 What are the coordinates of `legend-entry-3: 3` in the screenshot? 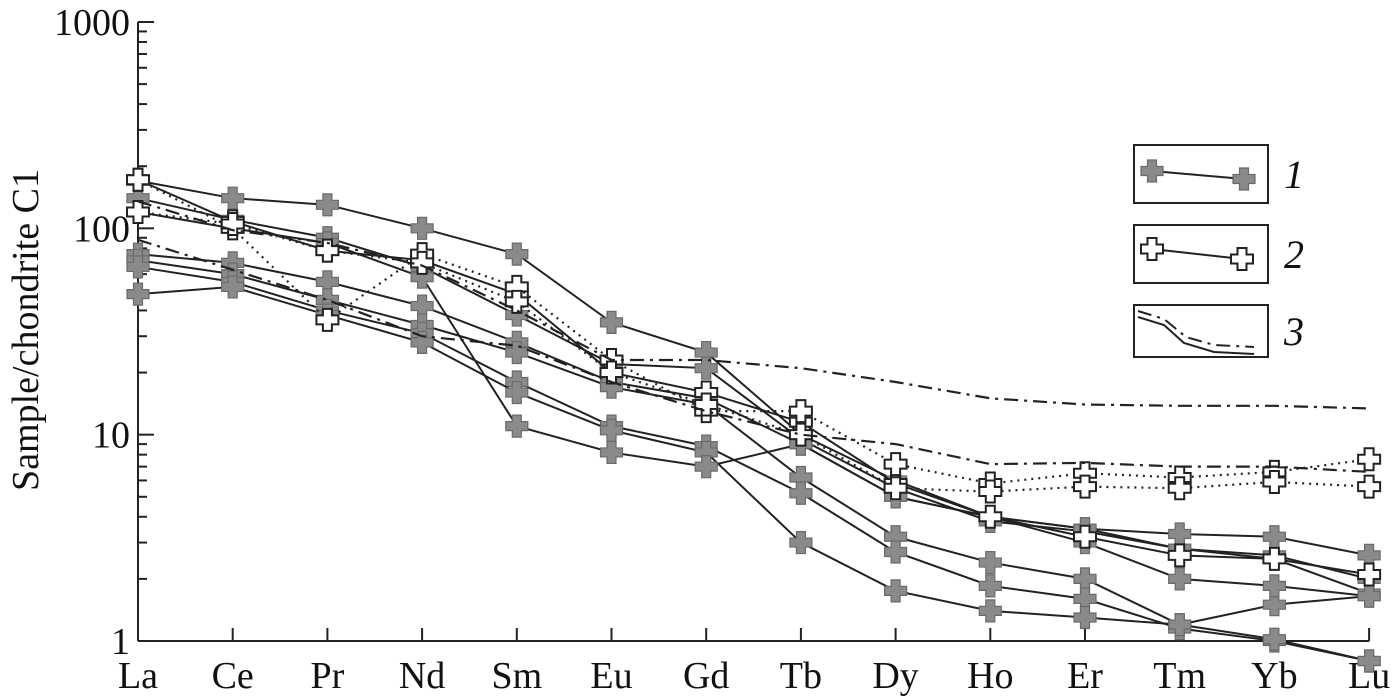 It's located at (1218, 331).